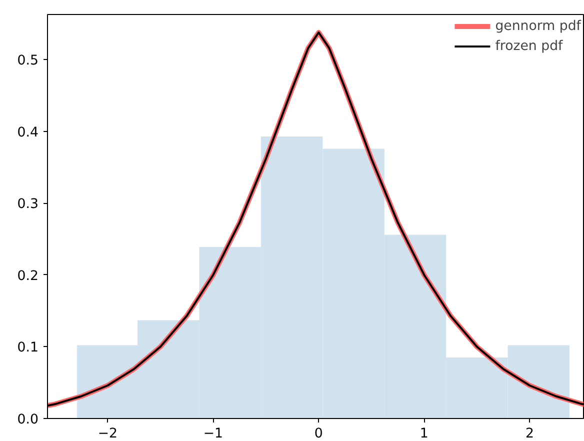 This screenshot has height=441, width=584. Describe the element at coordinates (213, 433) in the screenshot. I see `x-tick-label: −1` at that location.